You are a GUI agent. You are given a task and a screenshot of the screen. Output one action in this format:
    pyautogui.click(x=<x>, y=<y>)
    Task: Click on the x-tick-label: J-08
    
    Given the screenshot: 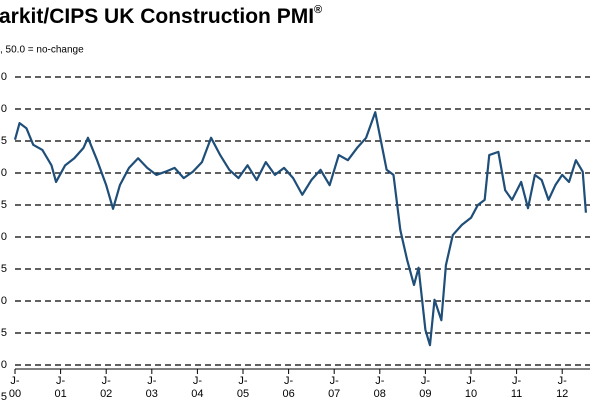 What is the action you would take?
    pyautogui.click(x=380, y=387)
    